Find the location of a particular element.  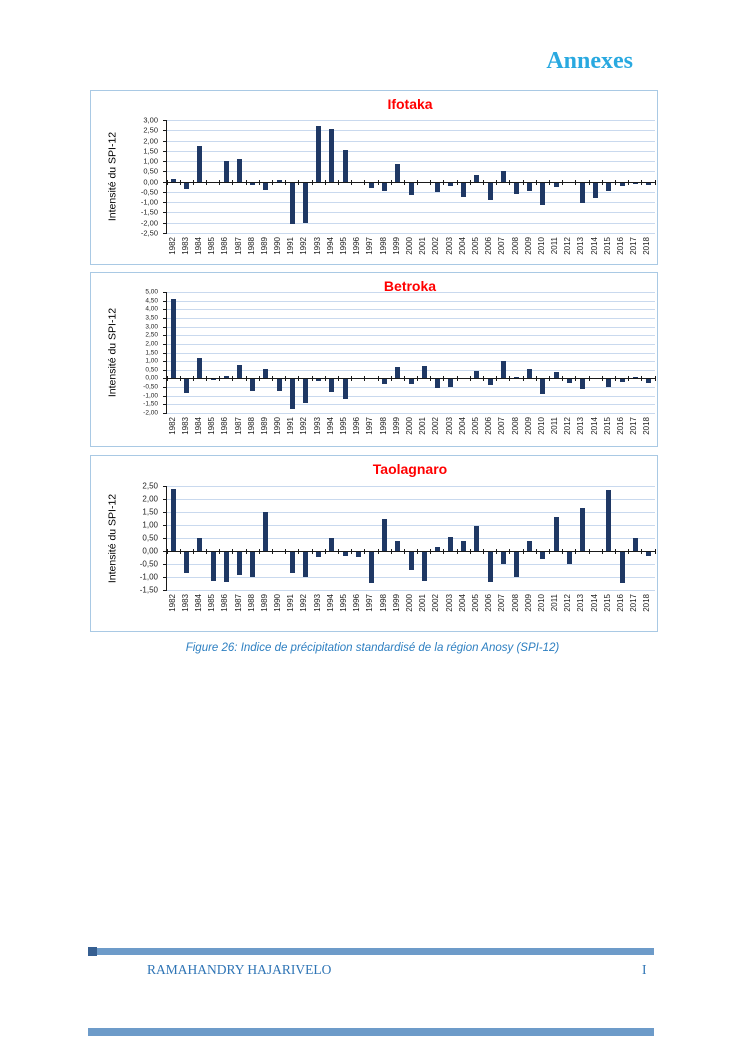

bar-2002 is located at coordinates (437, 187).